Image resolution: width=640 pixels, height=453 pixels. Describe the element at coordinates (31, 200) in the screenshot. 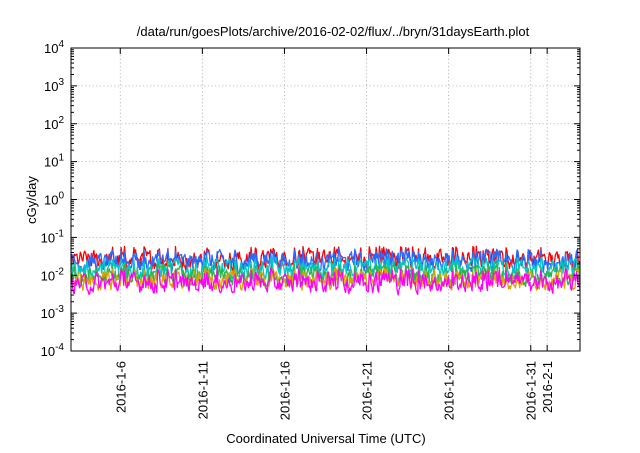

I see `y-axis-label: cGy/day` at that location.